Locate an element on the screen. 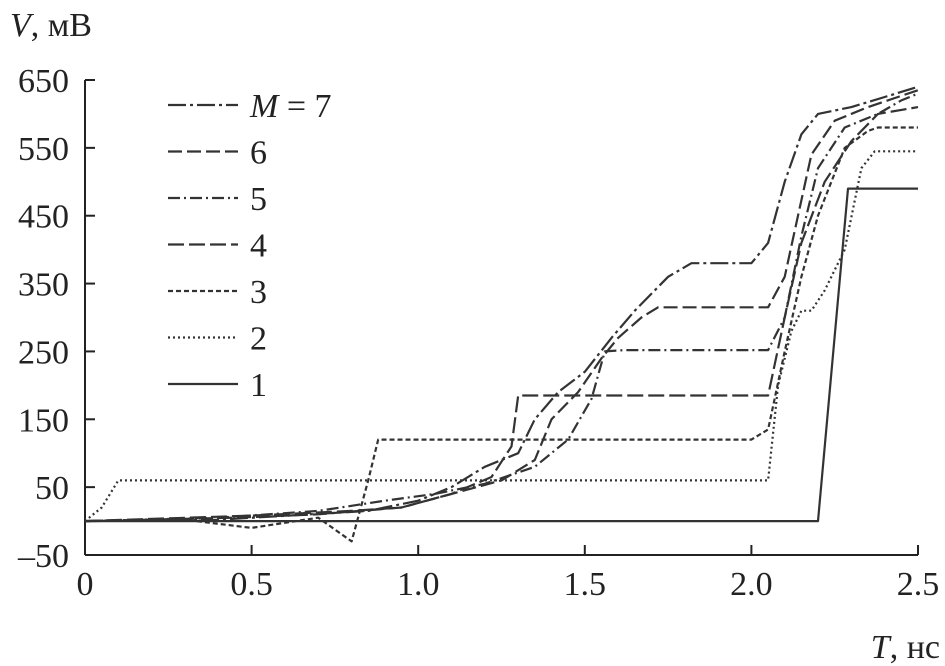 This screenshot has height=666, width=945. legend-label-m3: 3 is located at coordinates (258, 292).